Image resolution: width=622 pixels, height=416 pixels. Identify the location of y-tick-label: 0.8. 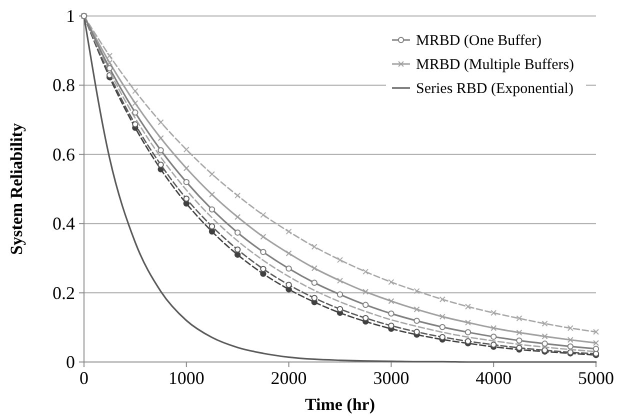
(63, 85).